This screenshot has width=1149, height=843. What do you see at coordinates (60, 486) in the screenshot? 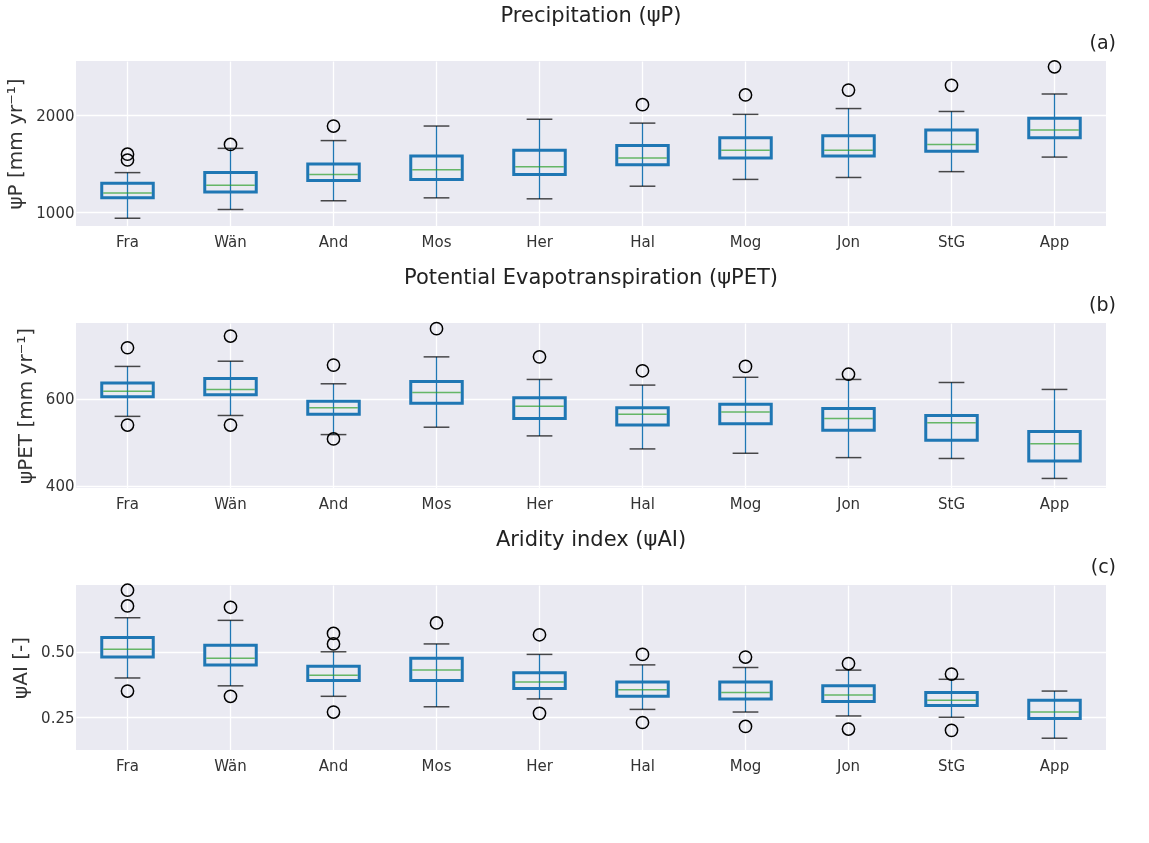
I see `y-tick-label: 400` at bounding box center [60, 486].